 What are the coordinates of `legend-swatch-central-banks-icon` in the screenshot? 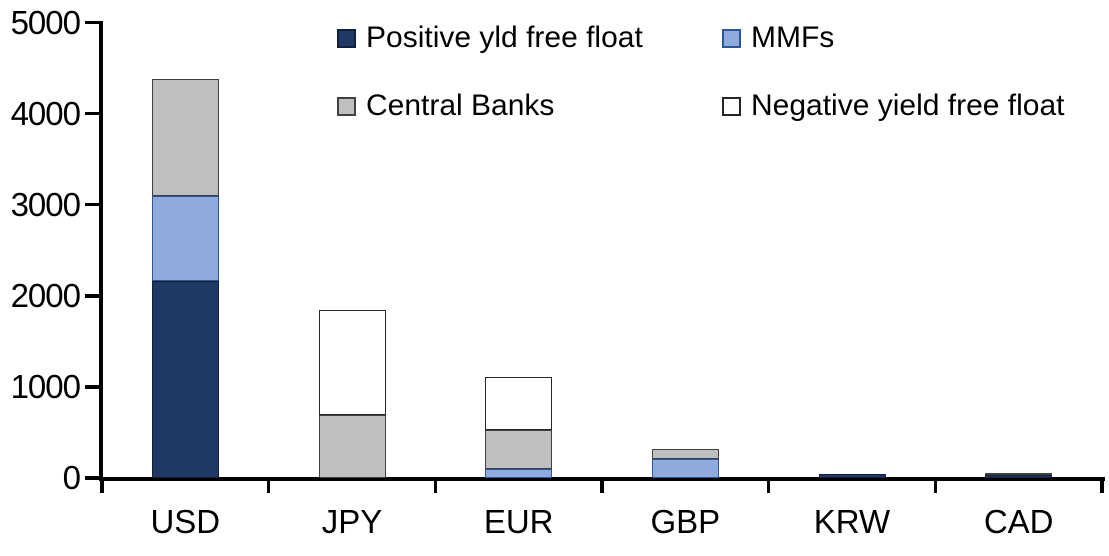 It's located at (346, 106).